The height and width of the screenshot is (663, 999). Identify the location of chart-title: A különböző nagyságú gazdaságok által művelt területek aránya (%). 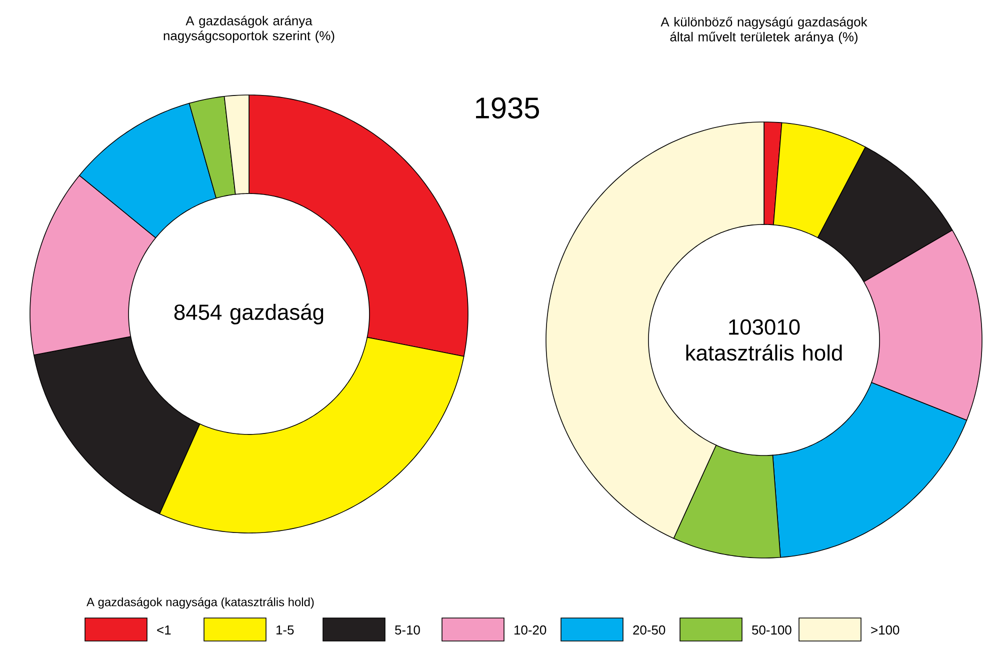
(764, 30).